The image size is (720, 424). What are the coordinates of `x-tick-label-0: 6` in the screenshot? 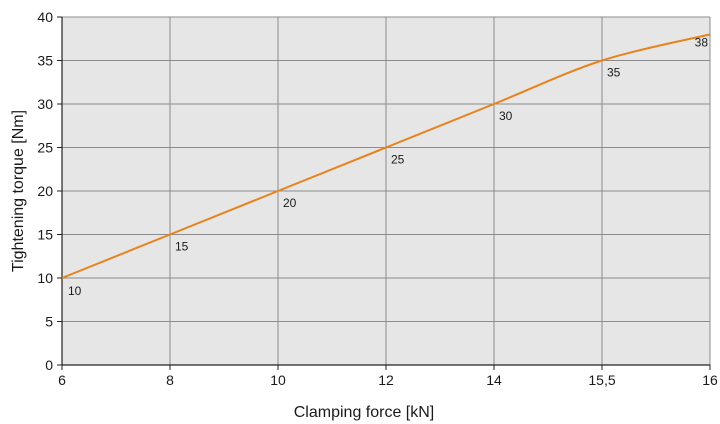 It's located at (62, 380).